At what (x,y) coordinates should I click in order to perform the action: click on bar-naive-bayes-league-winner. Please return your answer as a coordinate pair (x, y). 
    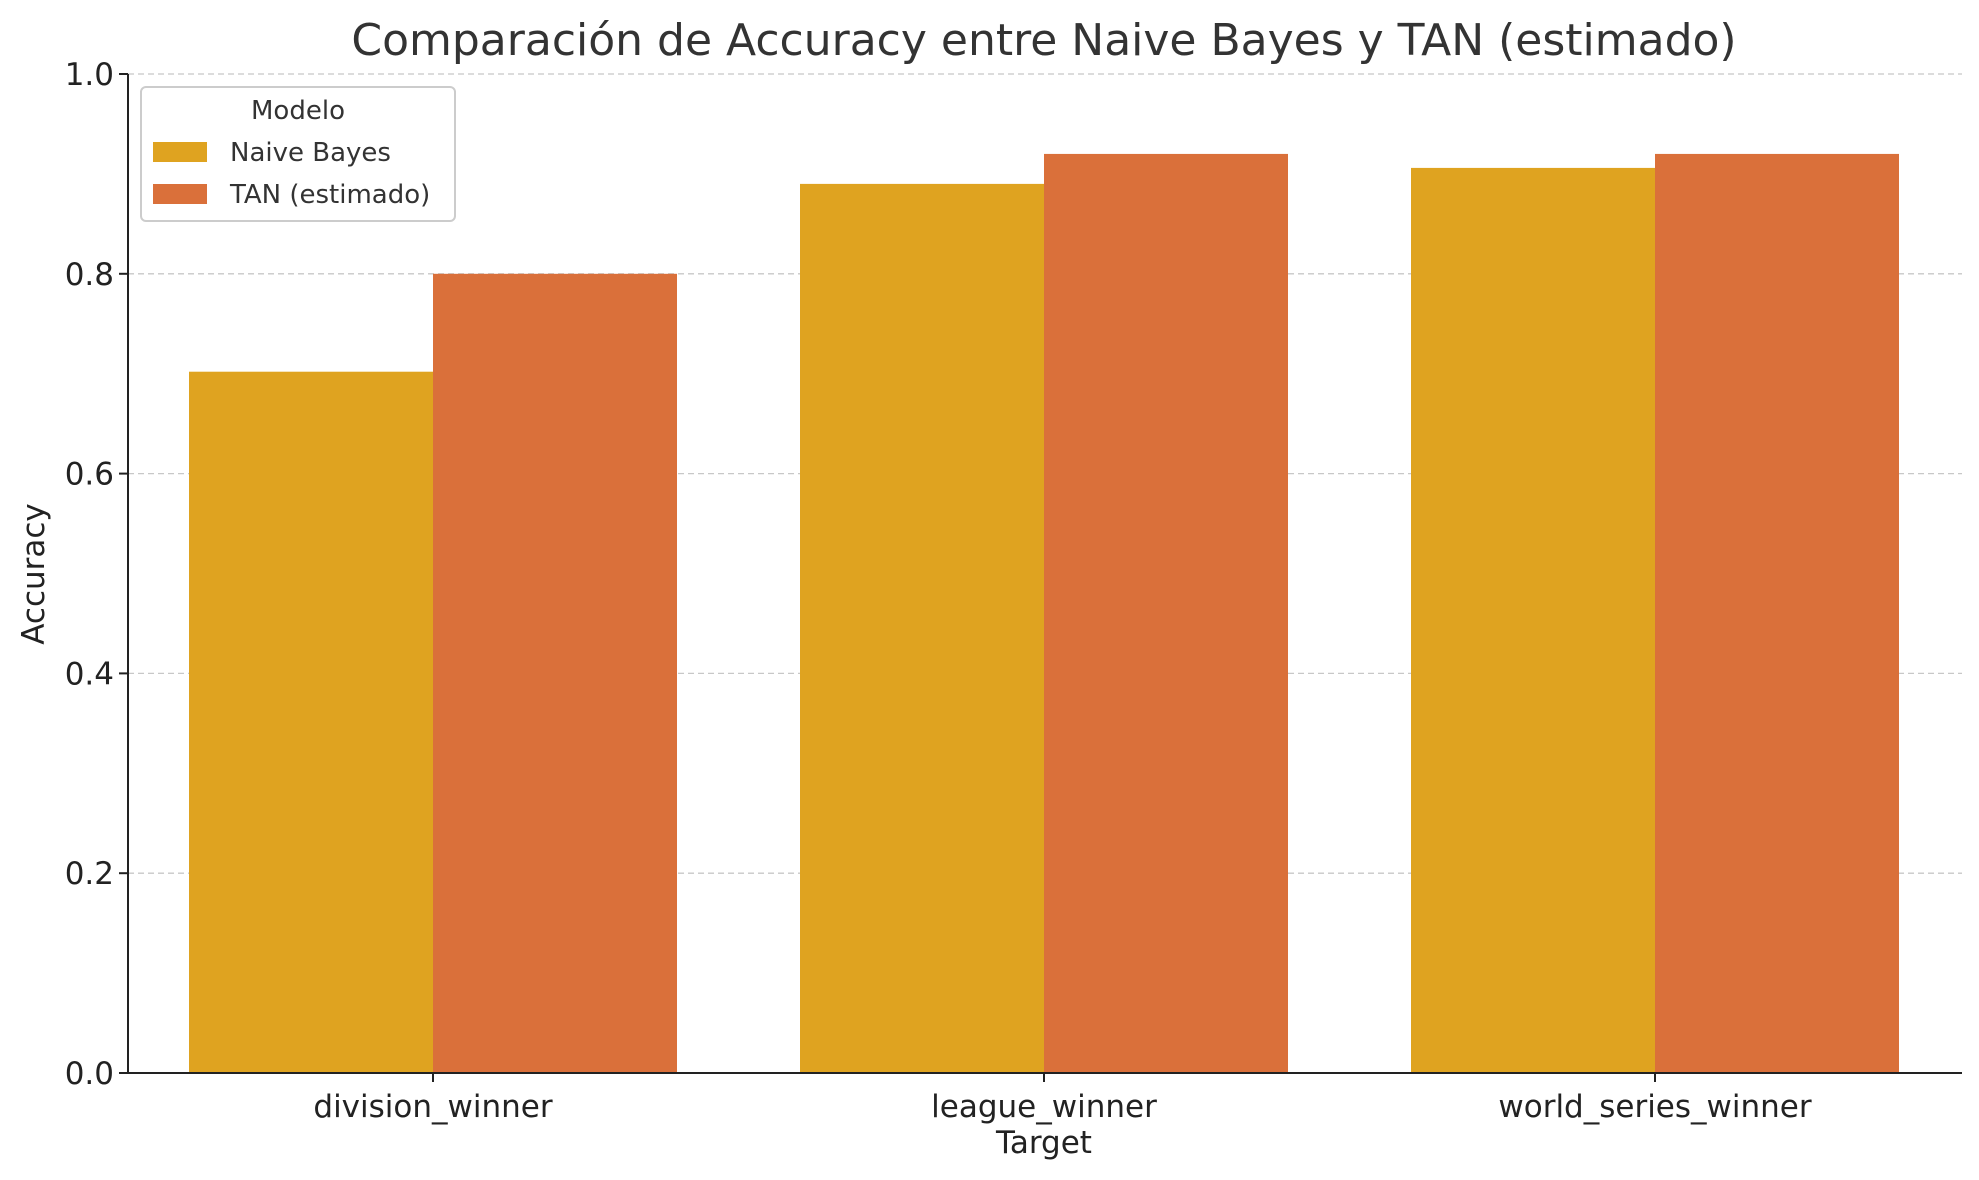
    Looking at the image, I should click on (922, 628).